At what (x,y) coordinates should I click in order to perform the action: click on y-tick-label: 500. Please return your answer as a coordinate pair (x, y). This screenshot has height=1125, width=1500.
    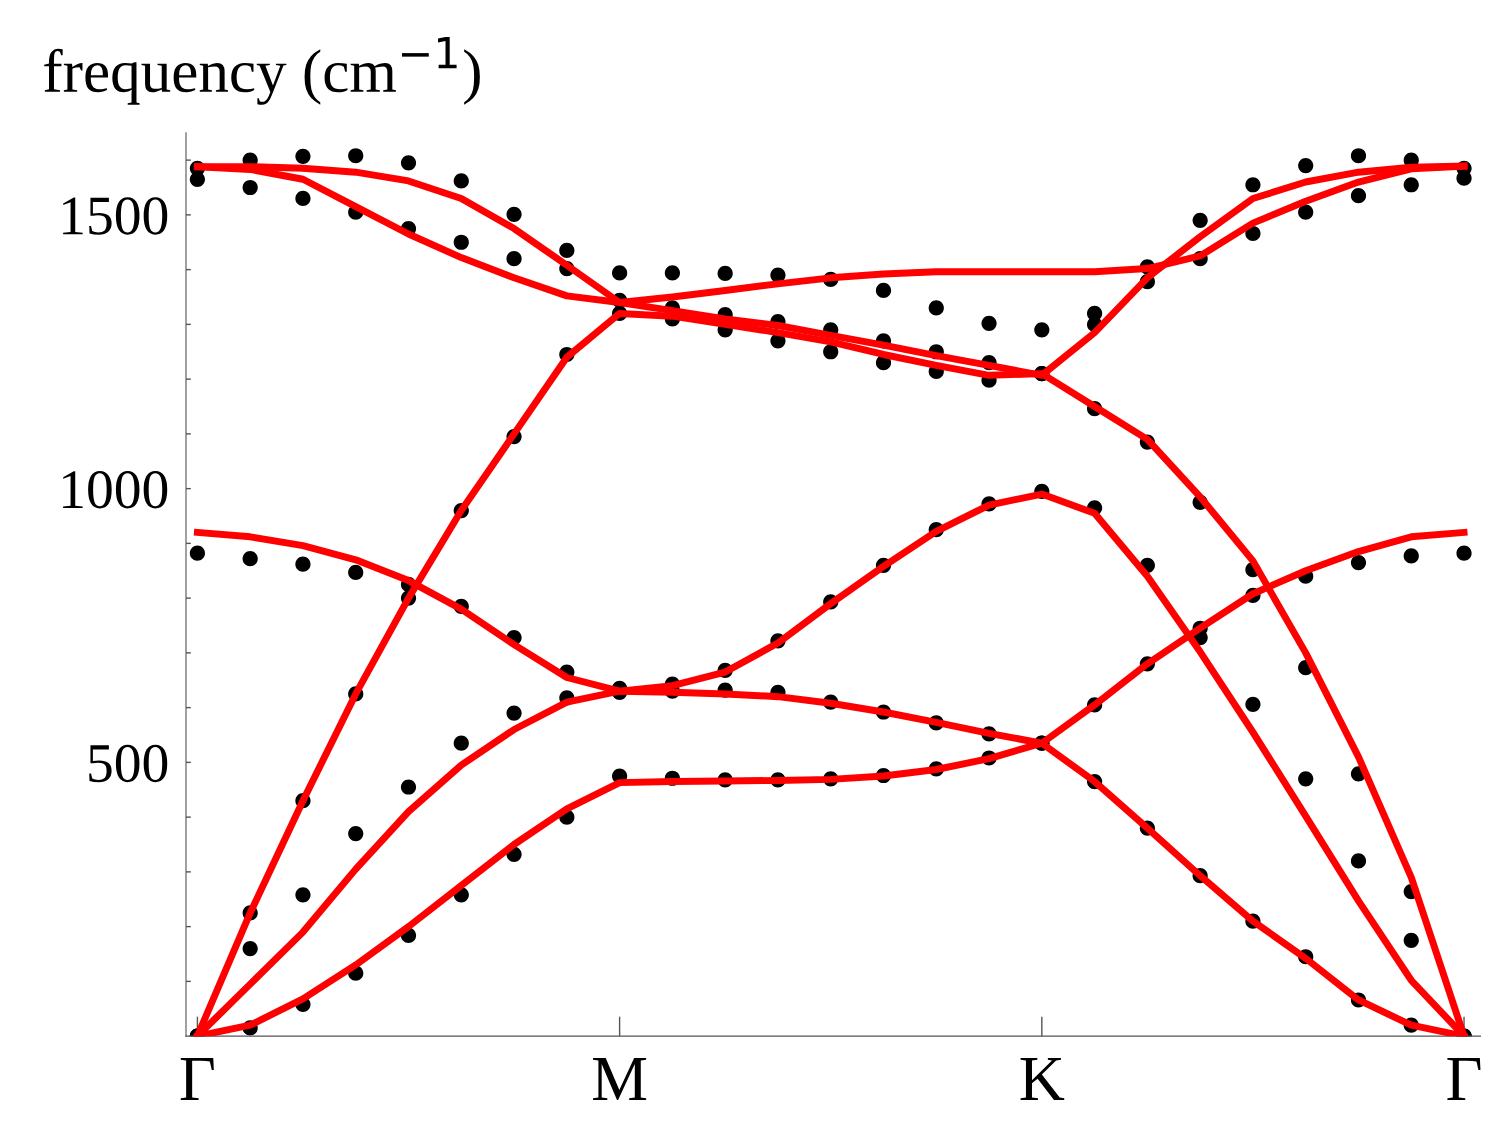
    Looking at the image, I should click on (128, 763).